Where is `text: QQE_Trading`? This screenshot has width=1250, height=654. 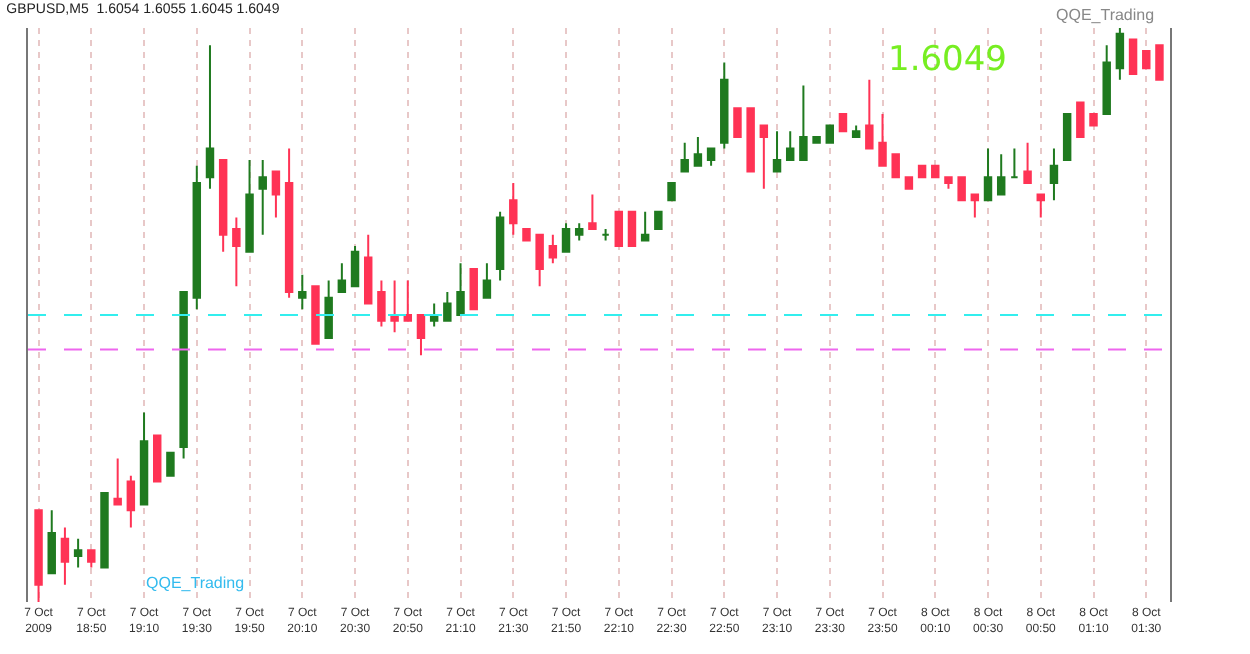 text: QQE_Trading is located at coordinates (1105, 15).